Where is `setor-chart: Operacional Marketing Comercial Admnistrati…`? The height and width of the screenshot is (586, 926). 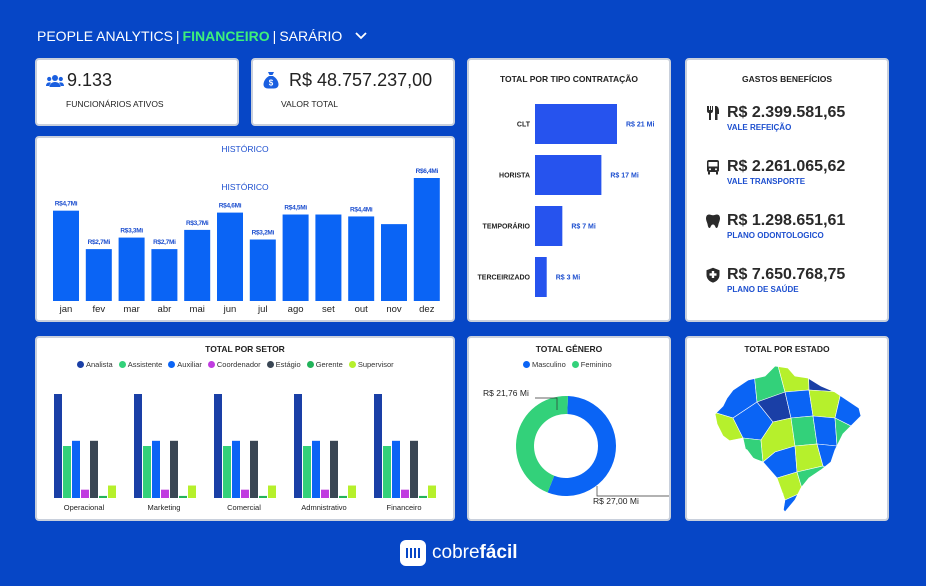 setor-chart: Operacional Marketing Comercial Admnistrati… is located at coordinates (245, 453).